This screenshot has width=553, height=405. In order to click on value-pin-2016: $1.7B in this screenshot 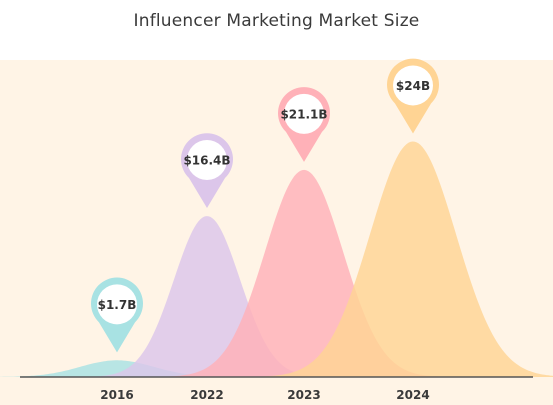, I will do `click(117, 315)`.